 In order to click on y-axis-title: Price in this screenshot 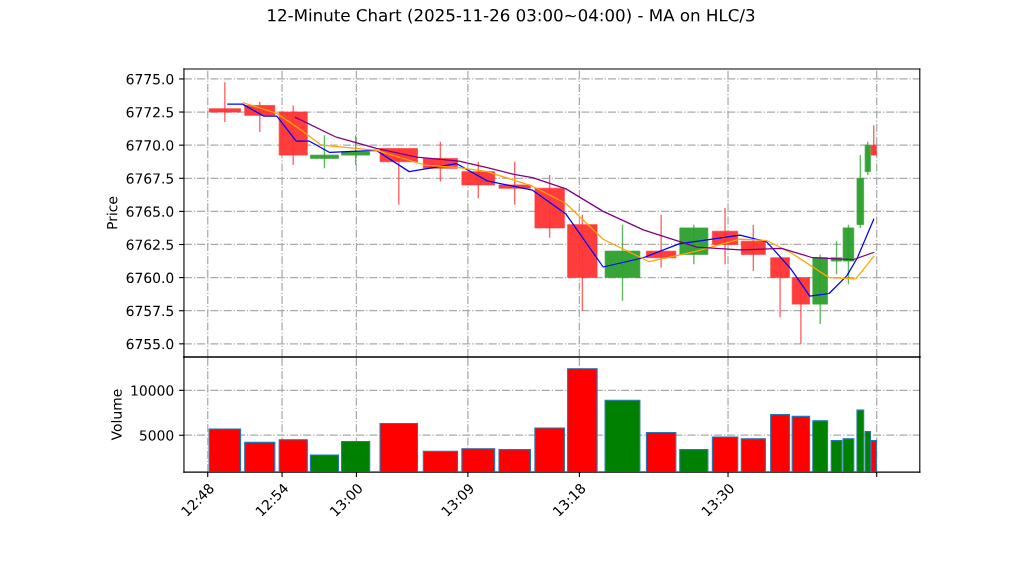, I will do `click(112, 212)`.